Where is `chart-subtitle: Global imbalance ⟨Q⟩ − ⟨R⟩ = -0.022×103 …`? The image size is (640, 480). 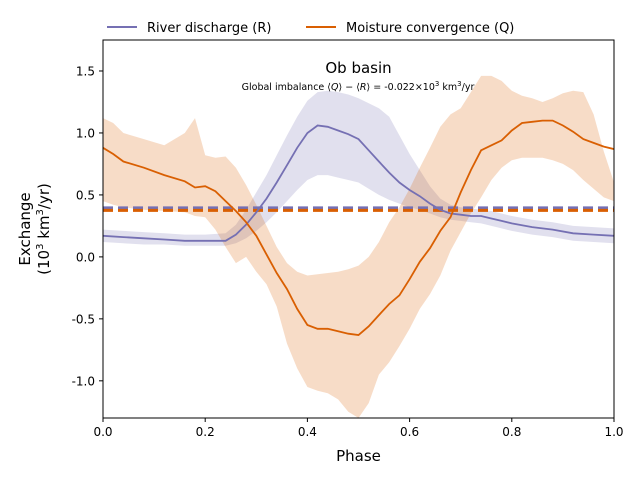
chart-subtitle: Global imbalance ⟨Q⟩ − ⟨R⟩ = -0.022×103 … is located at coordinates (358, 86).